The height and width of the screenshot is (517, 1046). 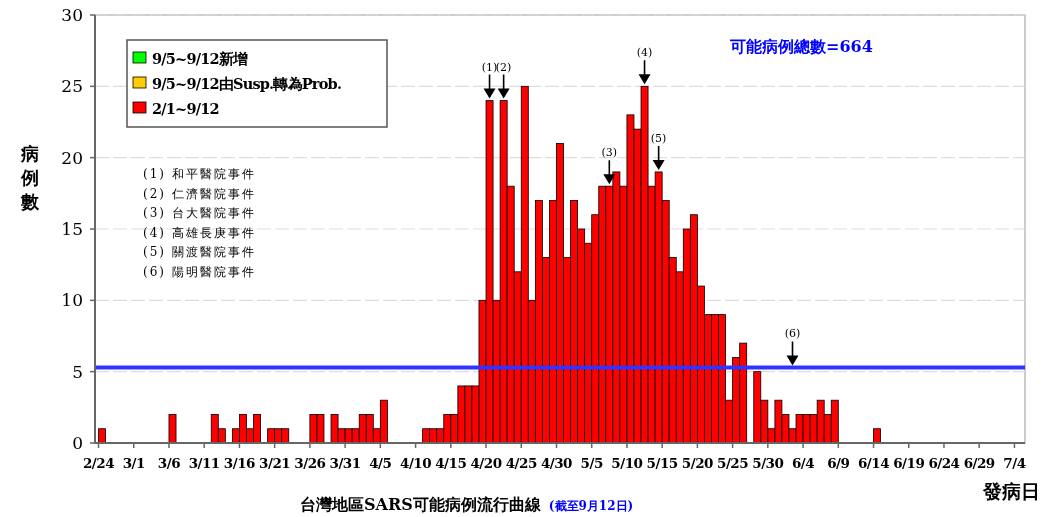 I want to click on annotation: (2) 仁濟醫院事件, so click(x=199, y=193).